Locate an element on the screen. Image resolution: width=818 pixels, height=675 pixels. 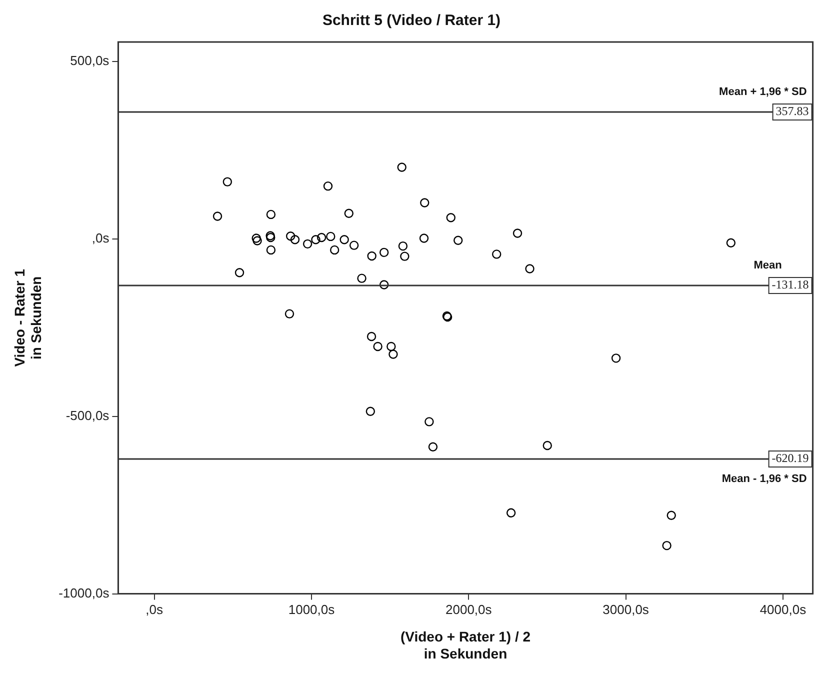
y-tick-label: 500,0s is located at coordinates (90, 60).